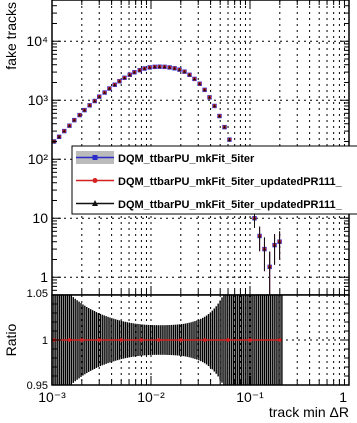 The width and height of the screenshot is (357, 423). I want to click on main-y-axis-label: fake tracks, so click(11, 36).